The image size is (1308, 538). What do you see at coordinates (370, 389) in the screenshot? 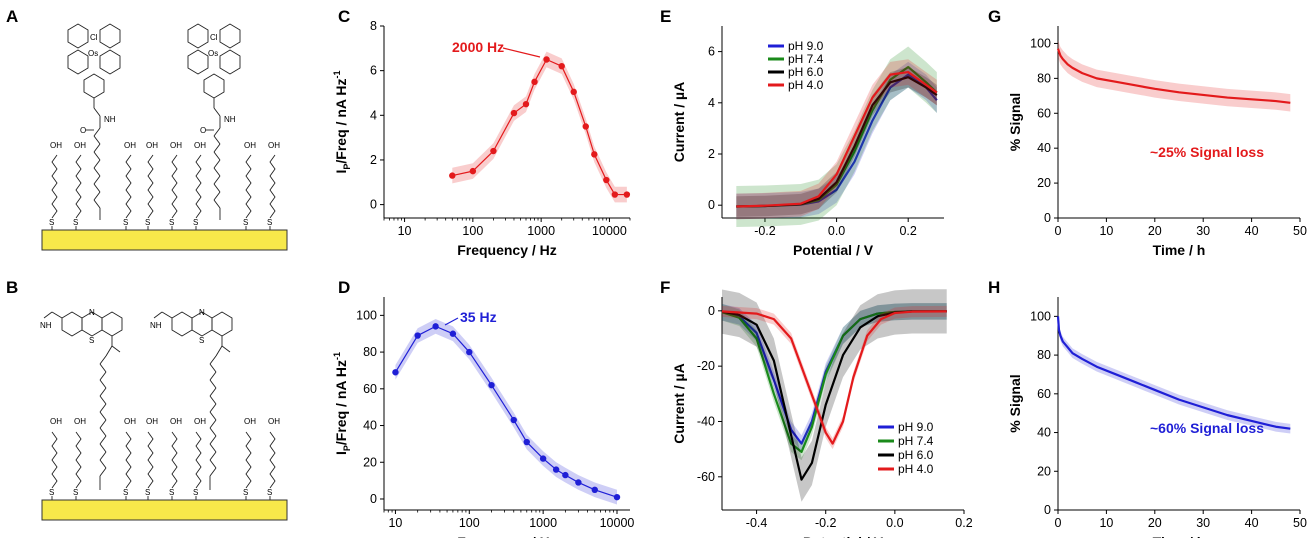
I see `y-tick-label-d-3: 60` at bounding box center [370, 389].